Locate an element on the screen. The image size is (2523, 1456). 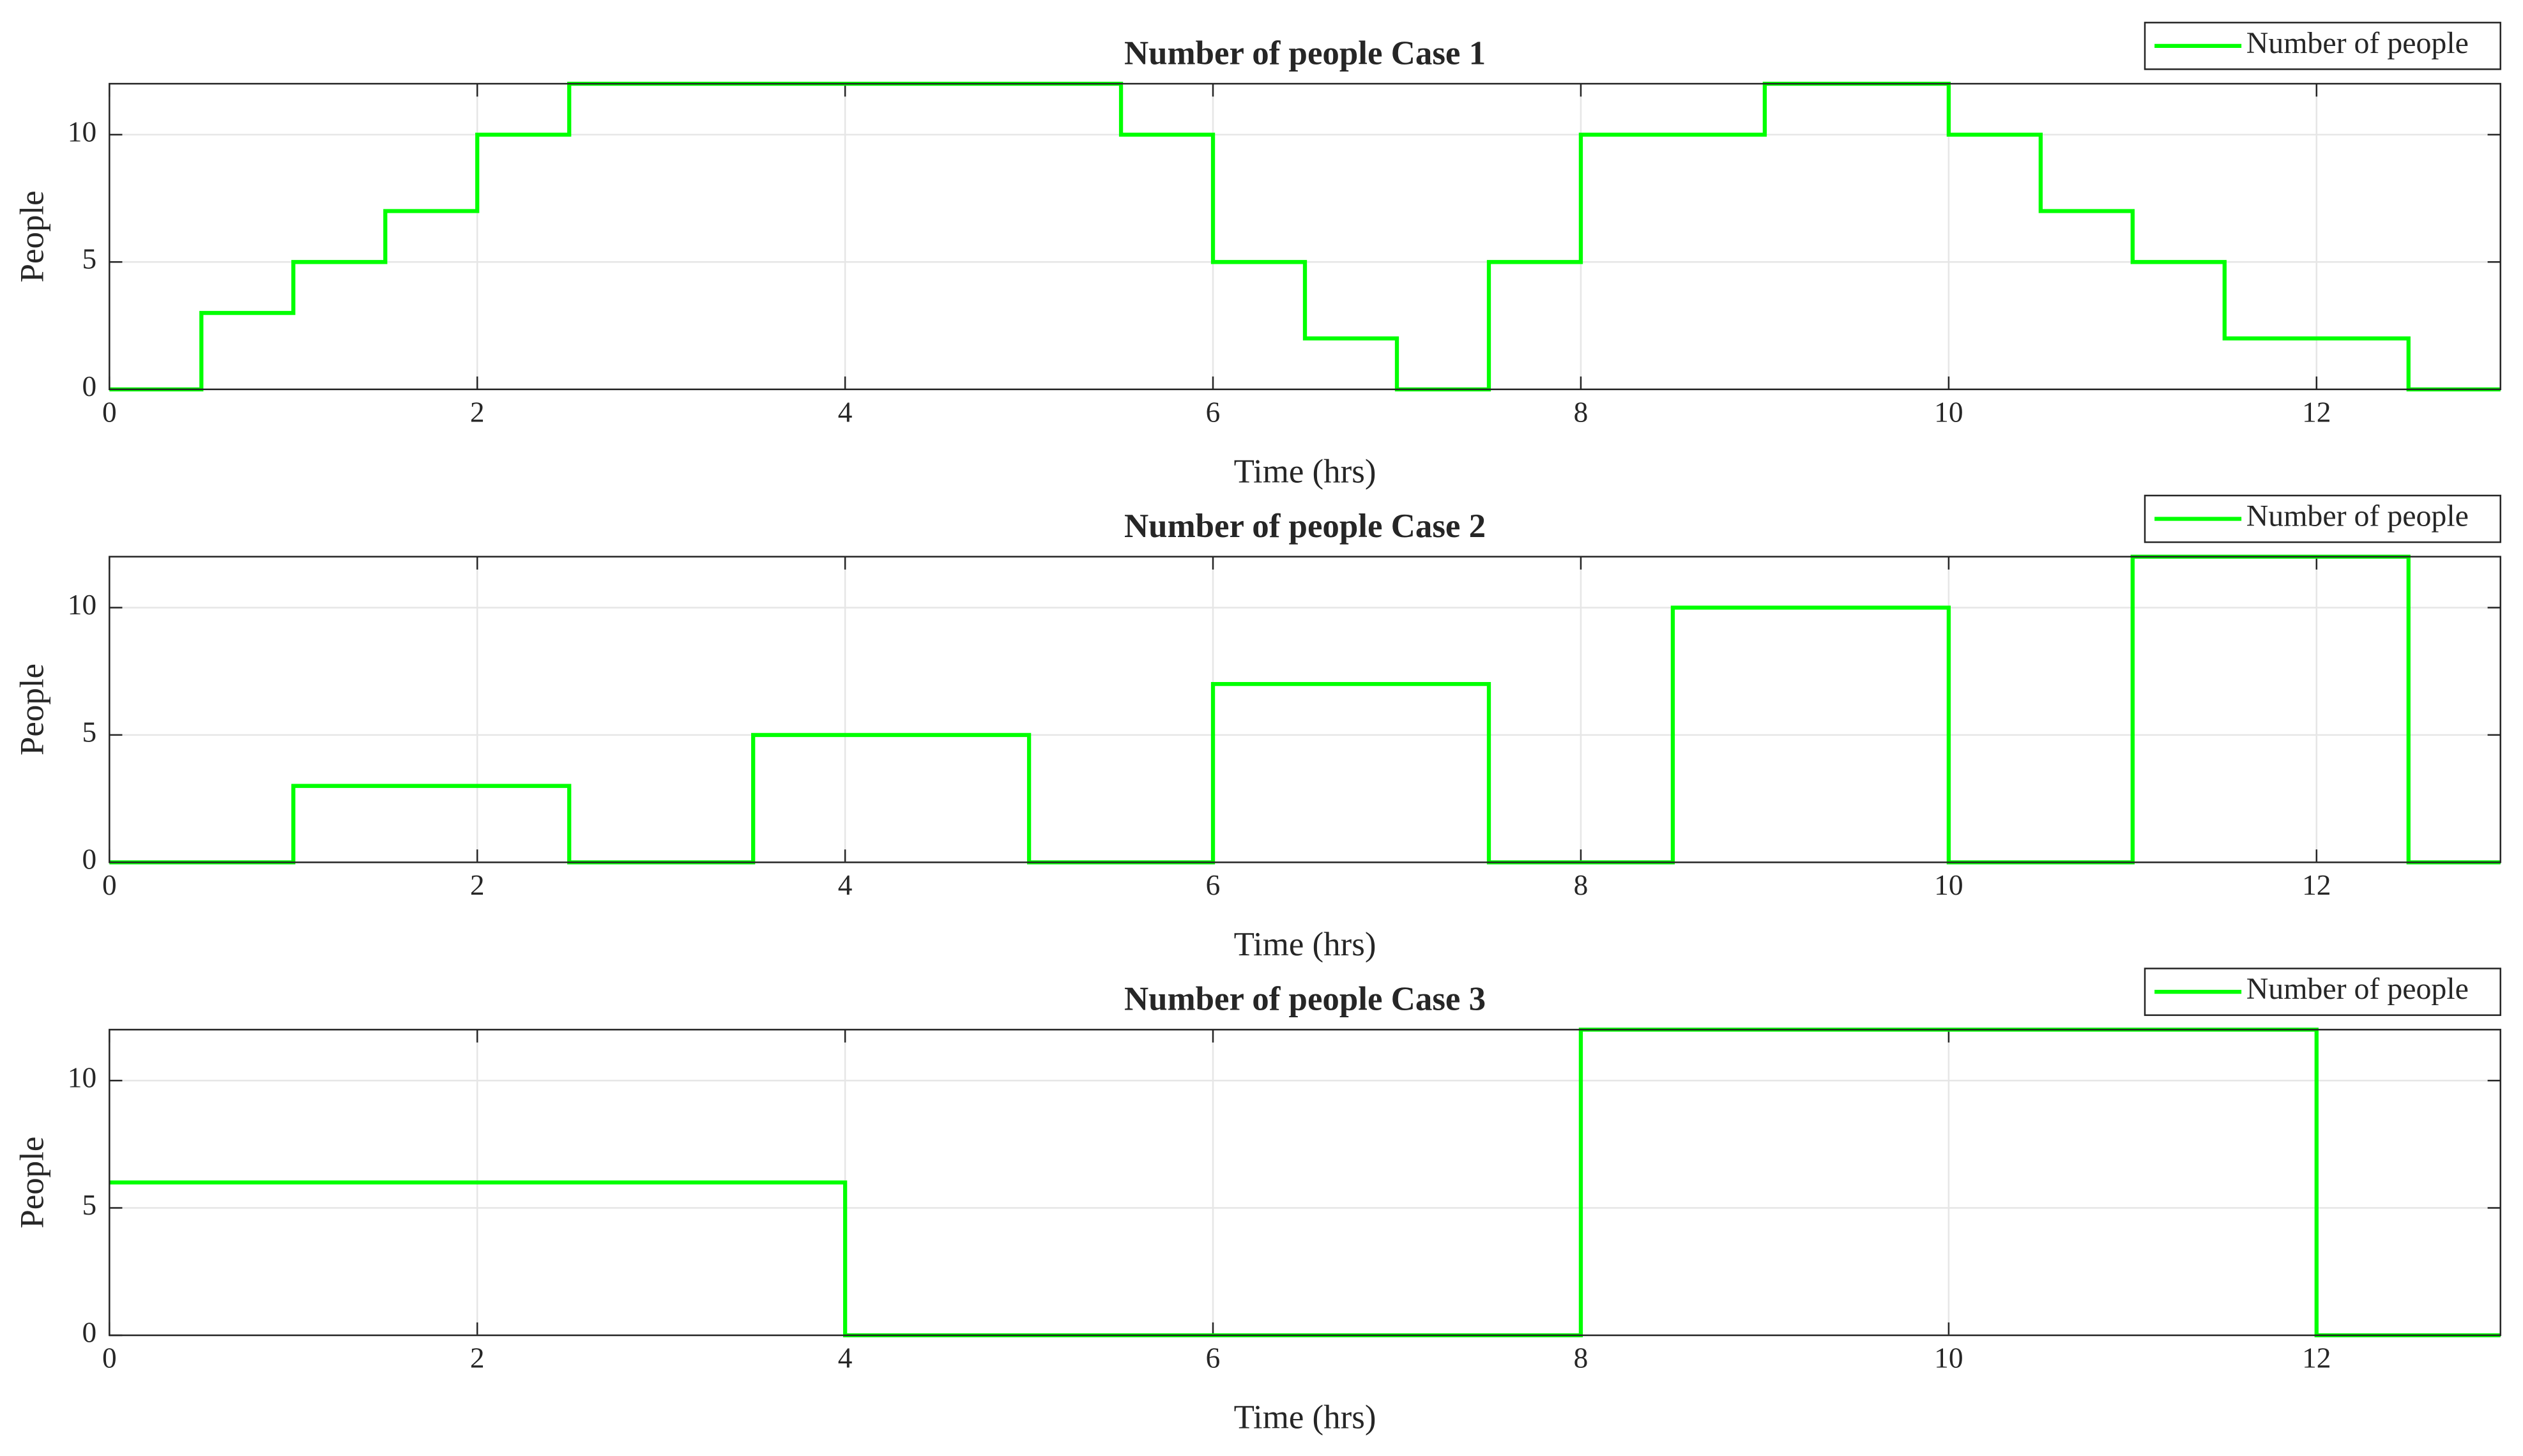
chart-title: Number of people Case 3 is located at coordinates (1305, 999).